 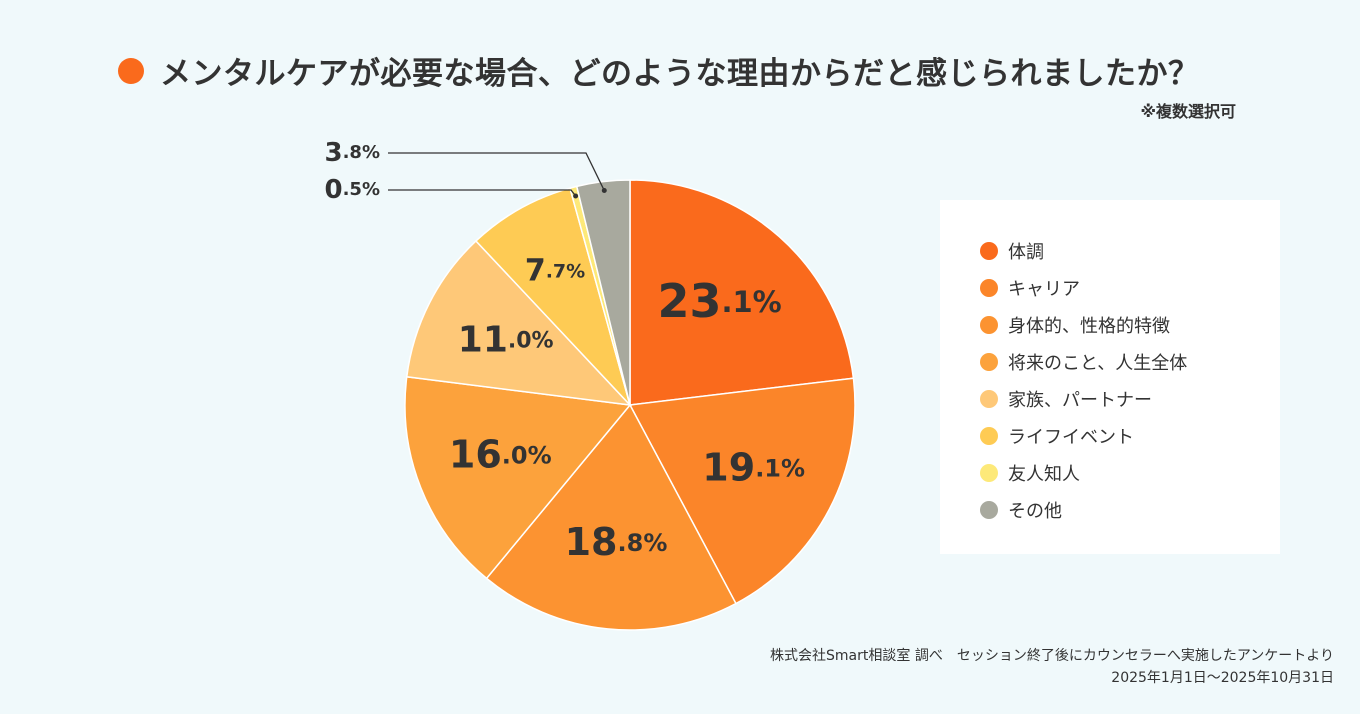 What do you see at coordinates (506, 340) in the screenshot?
I see `slice-data-label: 11.0%` at bounding box center [506, 340].